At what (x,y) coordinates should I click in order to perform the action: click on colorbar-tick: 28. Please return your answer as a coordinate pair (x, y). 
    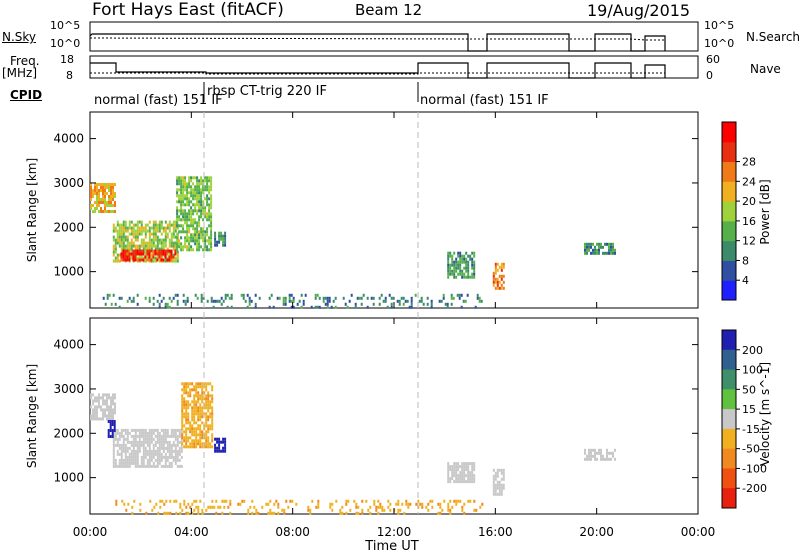
    Looking at the image, I should click on (749, 162).